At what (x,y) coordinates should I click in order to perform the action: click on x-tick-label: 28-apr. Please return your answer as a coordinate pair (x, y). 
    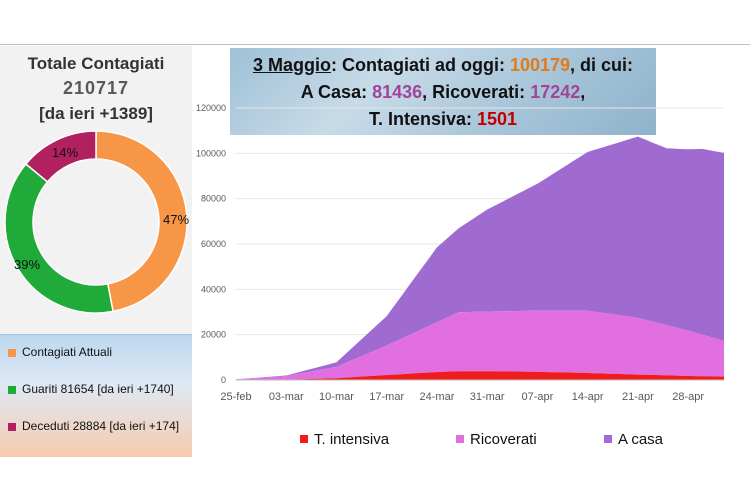
    Looking at the image, I should click on (688, 397).